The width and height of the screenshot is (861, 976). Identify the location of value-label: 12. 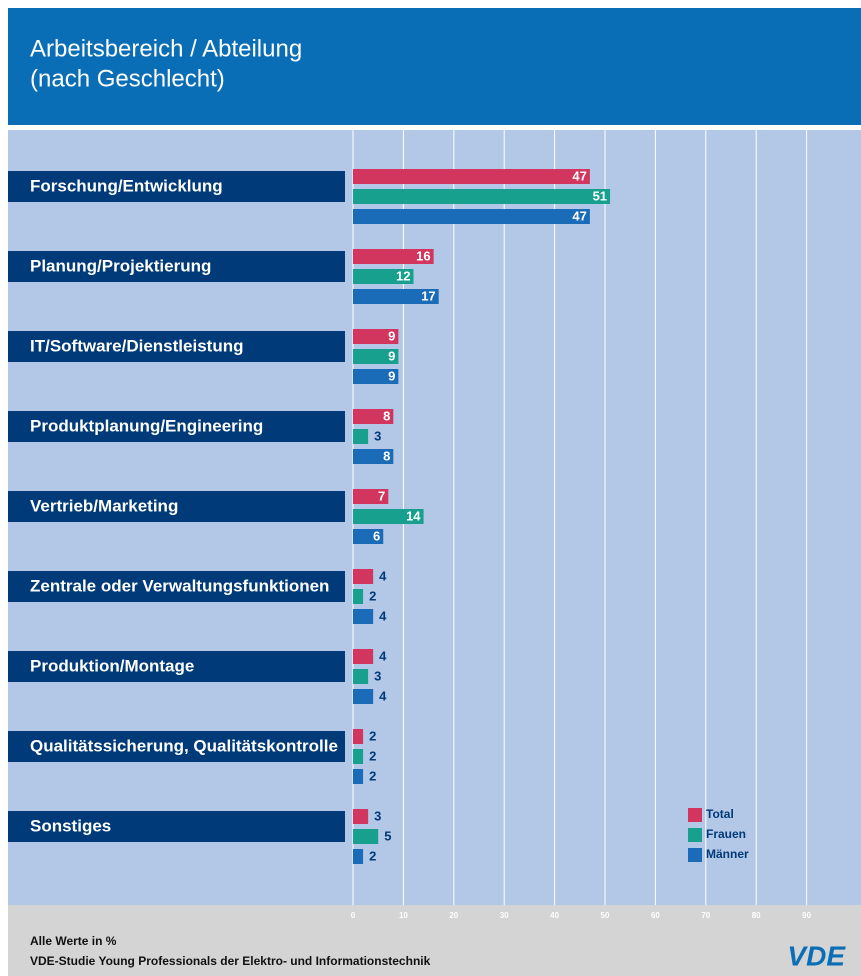
(403, 275).